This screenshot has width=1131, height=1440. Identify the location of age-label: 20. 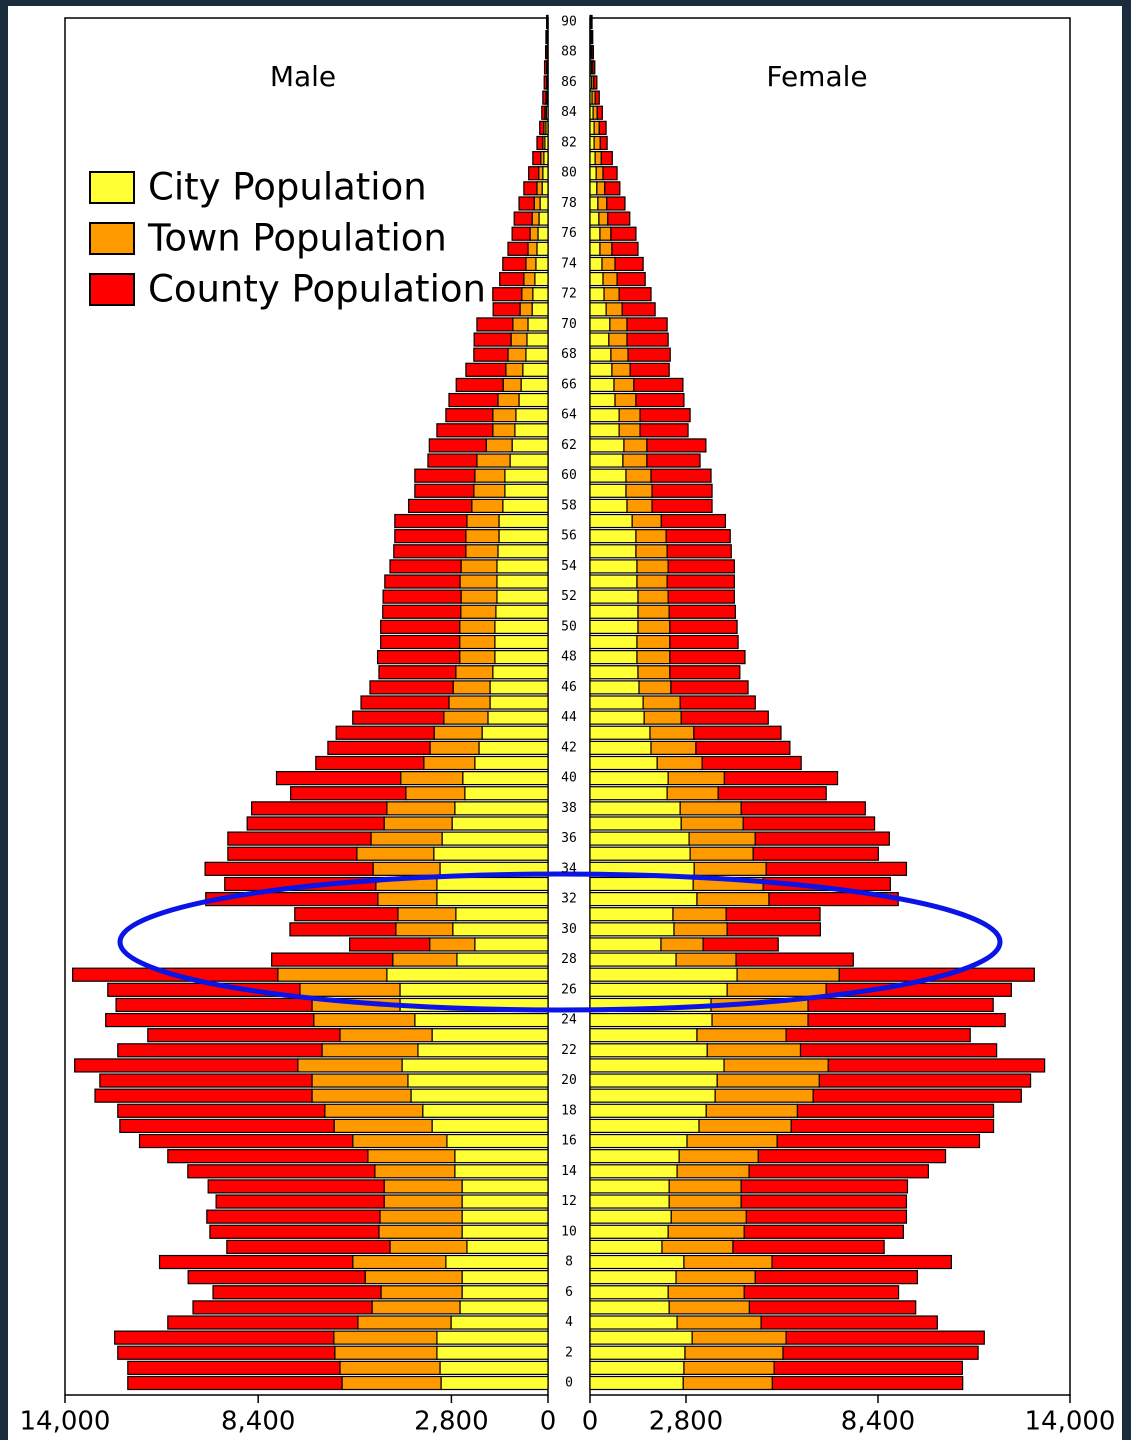
(569, 1080).